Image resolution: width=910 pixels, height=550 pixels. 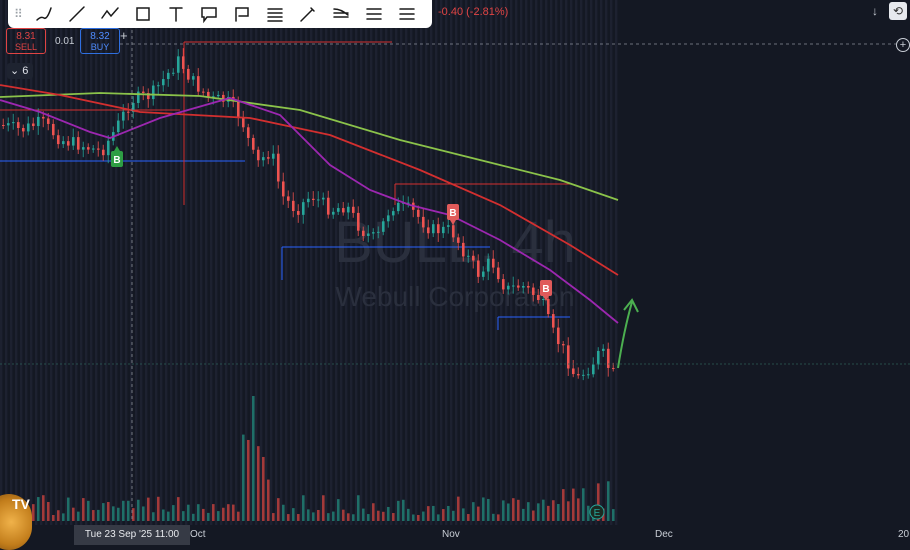 I want to click on text-icon, so click(x=176, y=14).